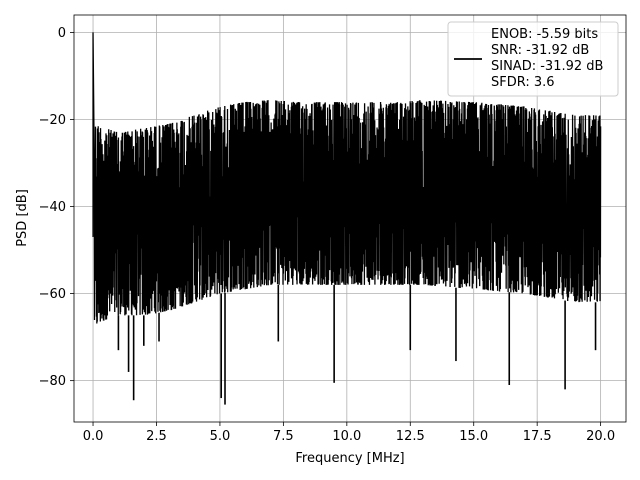 Image resolution: width=640 pixels, height=480 pixels. I want to click on legend-entry-sinad: SINAD: -31.92 dB, so click(547, 66).